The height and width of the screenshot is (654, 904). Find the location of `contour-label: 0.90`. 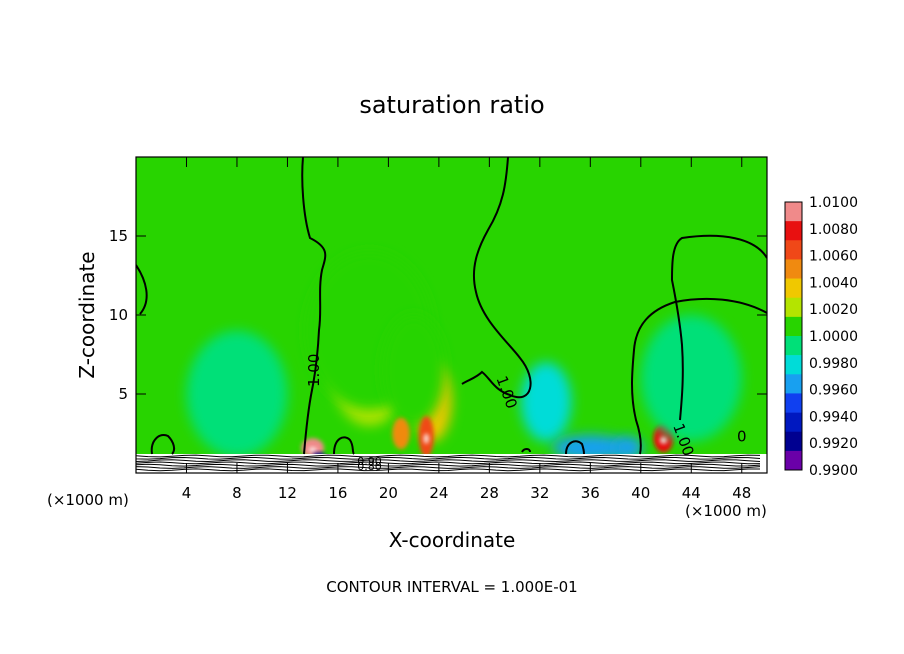

contour-label: 0.90 is located at coordinates (369, 461).